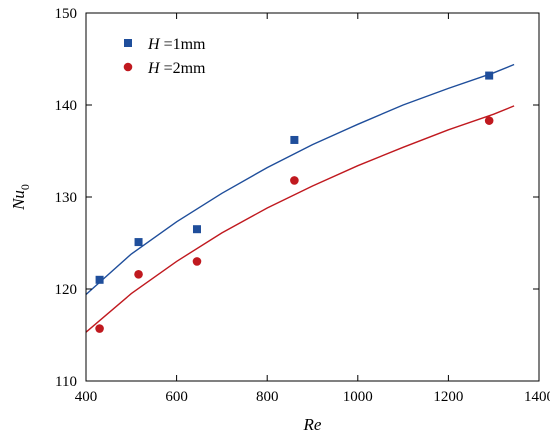 This screenshot has height=443, width=550. Describe the element at coordinates (312, 424) in the screenshot. I see `x-axis-label: Re` at that location.